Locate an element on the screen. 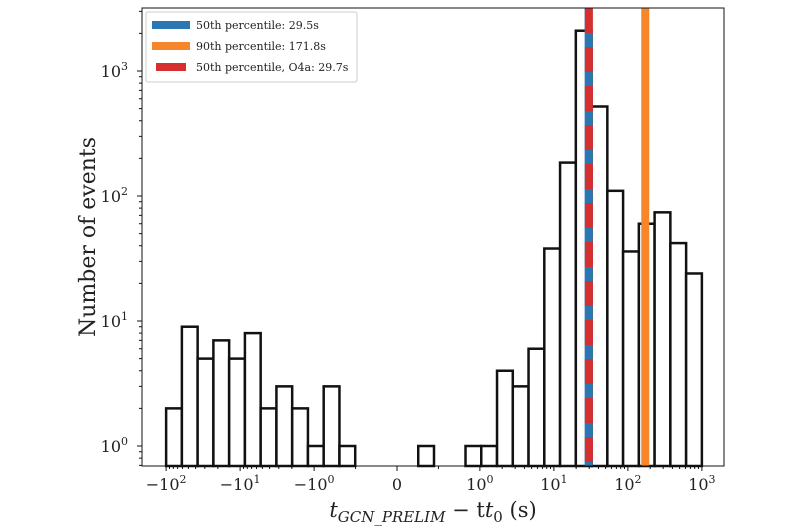 The height and width of the screenshot is (530, 800). y-tick-label: 10² is located at coordinates (114, 195).